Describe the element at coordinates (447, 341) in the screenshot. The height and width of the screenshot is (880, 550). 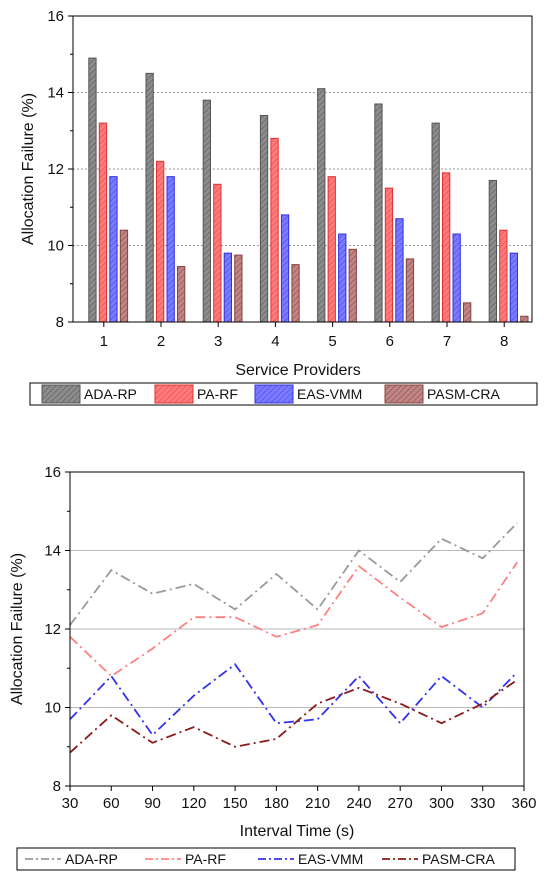
I see `bar-chart-x-tick-label: 7` at that location.